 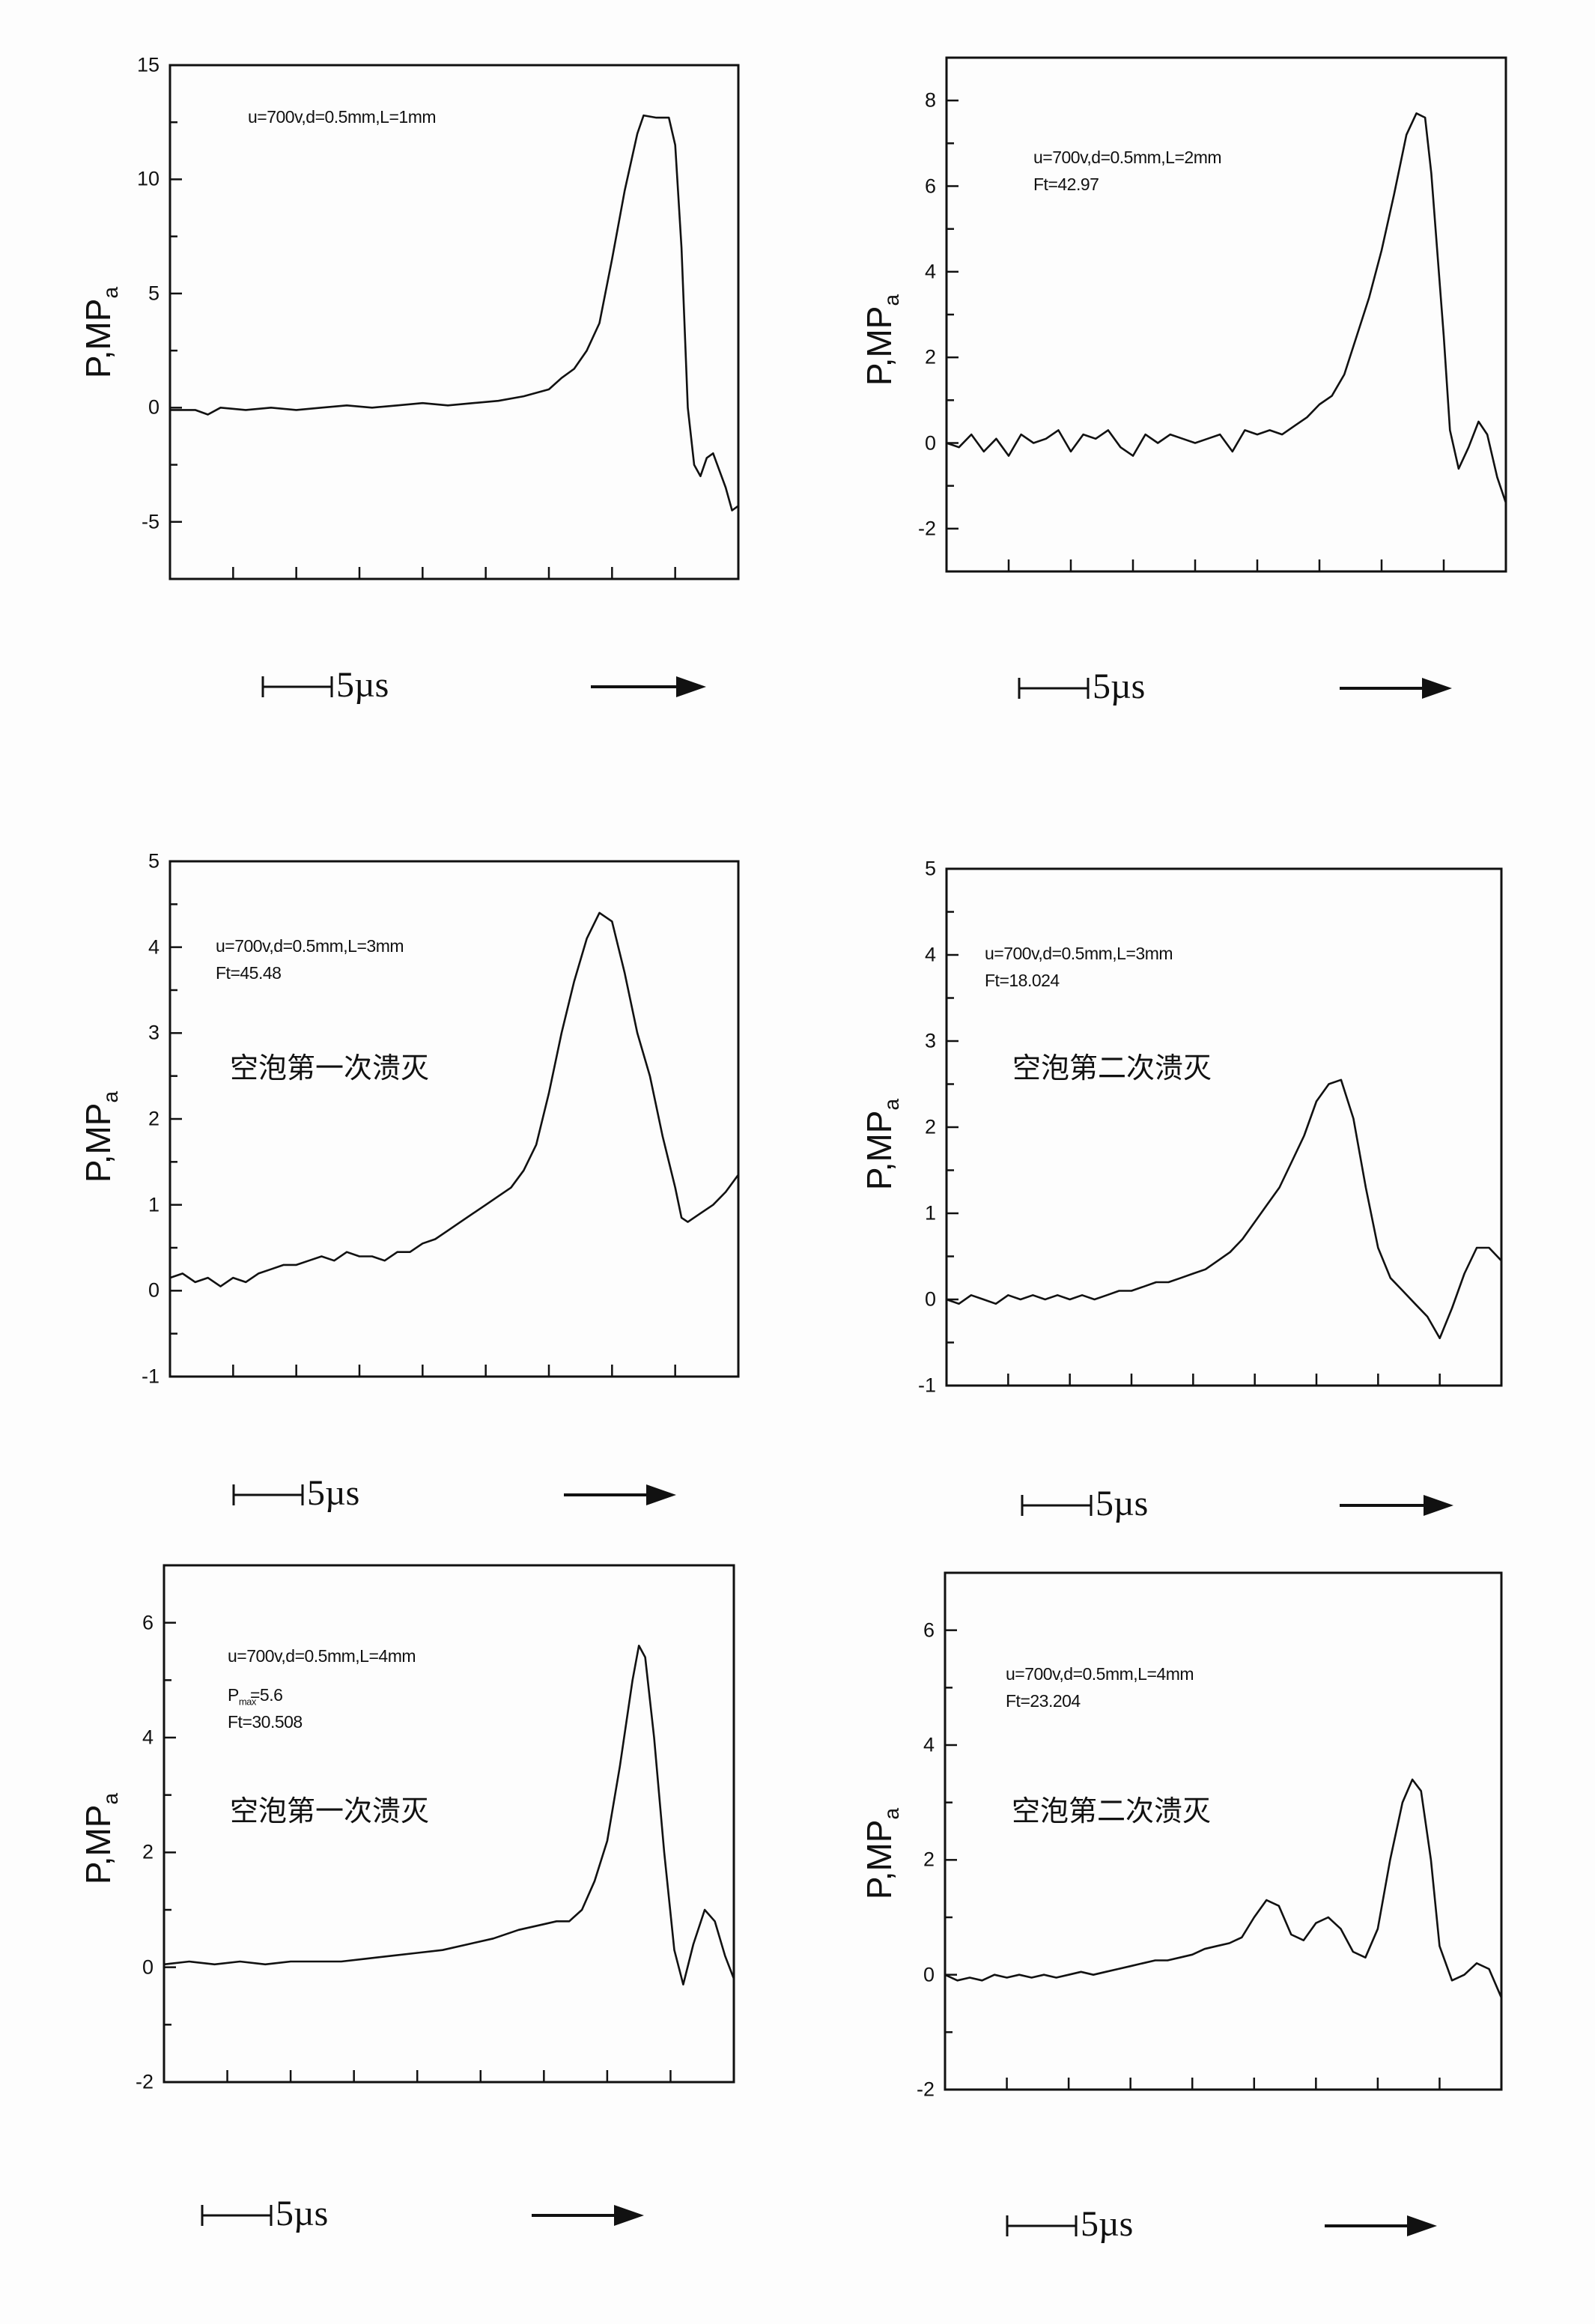 What do you see at coordinates (1043, 1701) in the screenshot?
I see `annotation-text: Ft=23.204` at bounding box center [1043, 1701].